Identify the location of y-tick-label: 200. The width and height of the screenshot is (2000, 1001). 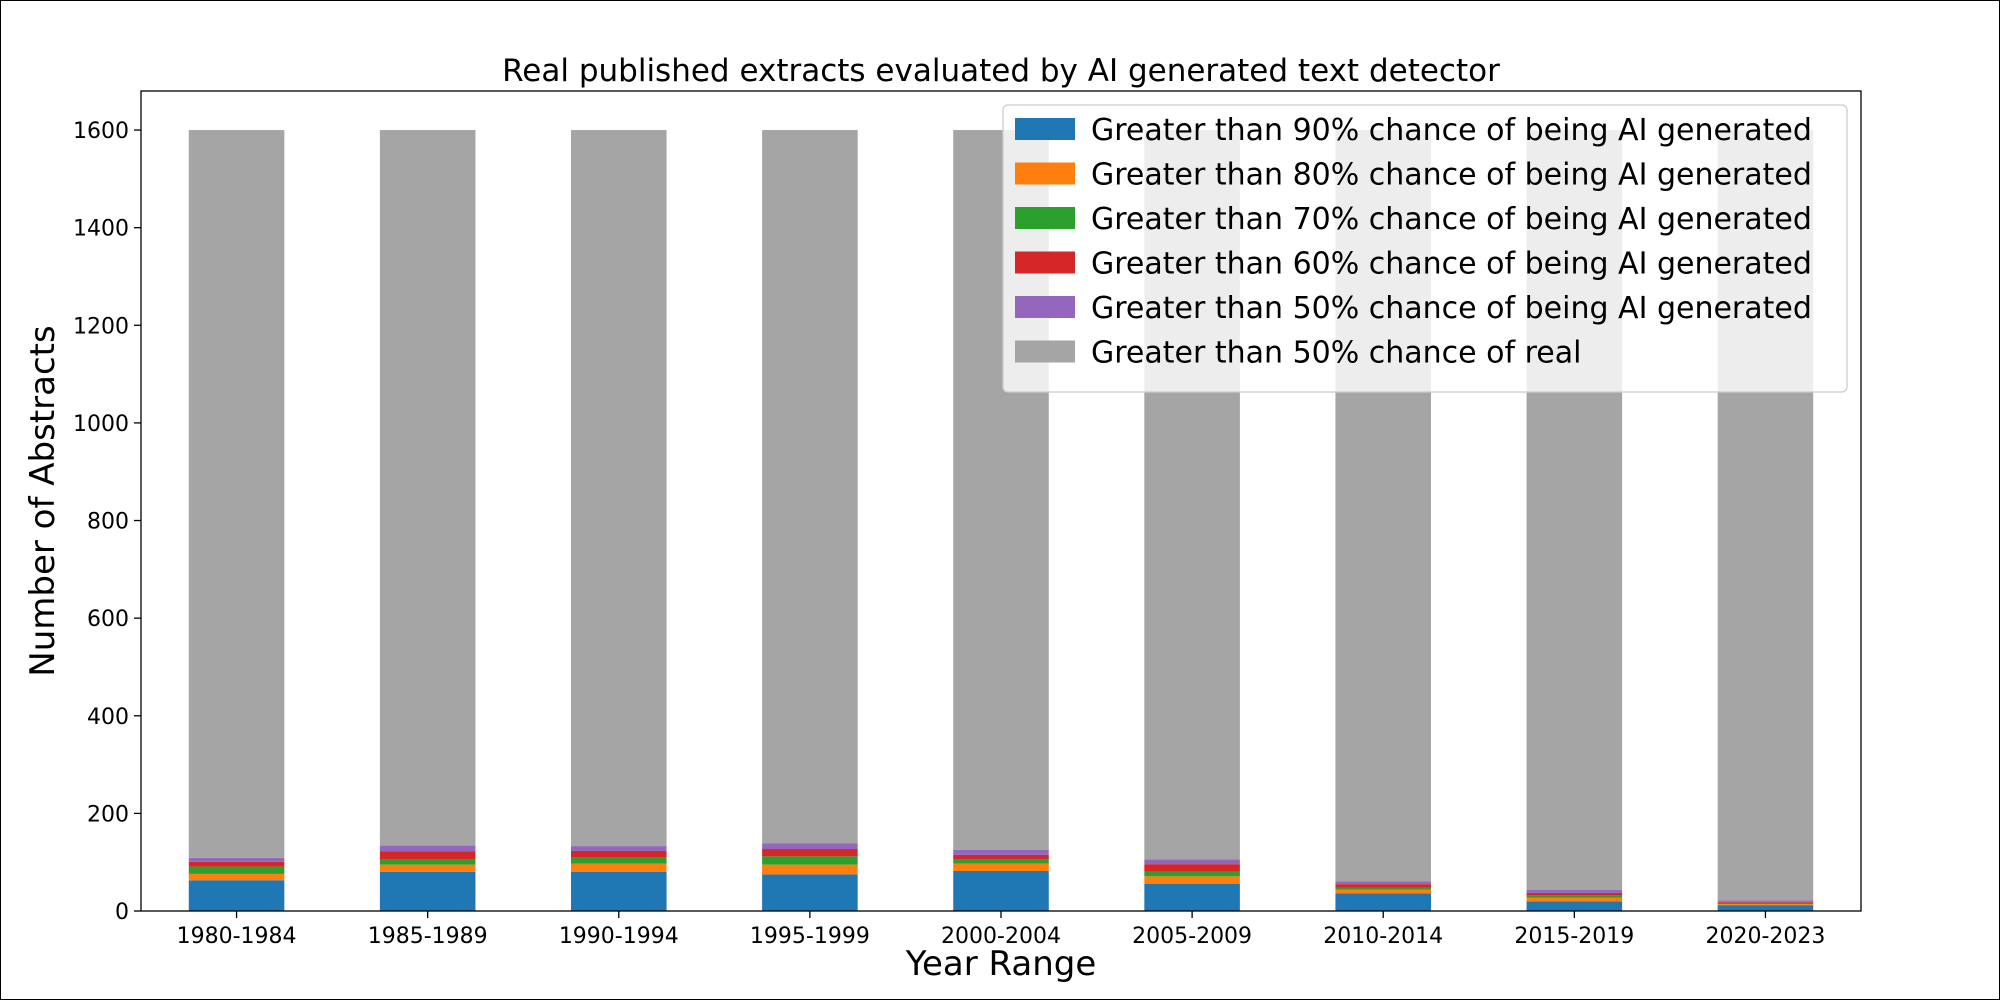
(108, 814).